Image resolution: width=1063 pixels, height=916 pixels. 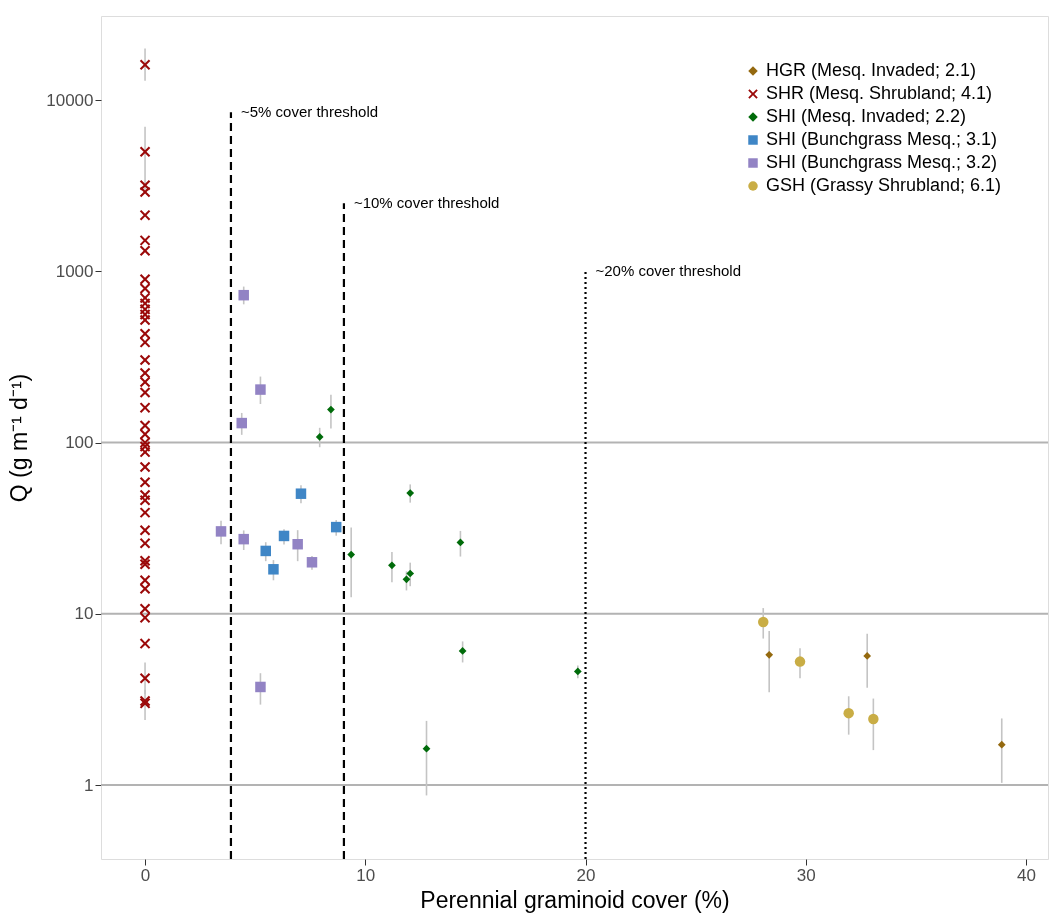 I want to click on legend-label: SHI (Bunchgrass Mesq.; 3.2), so click(x=882, y=162).